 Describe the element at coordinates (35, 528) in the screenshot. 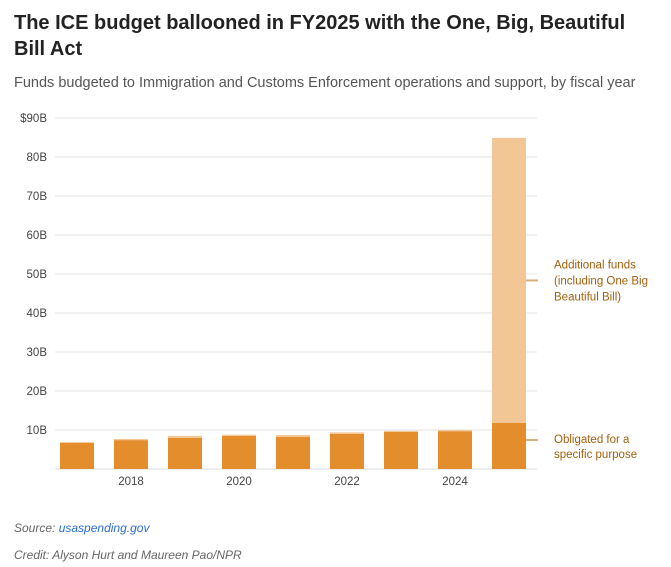

I see `source-label: Source:` at that location.